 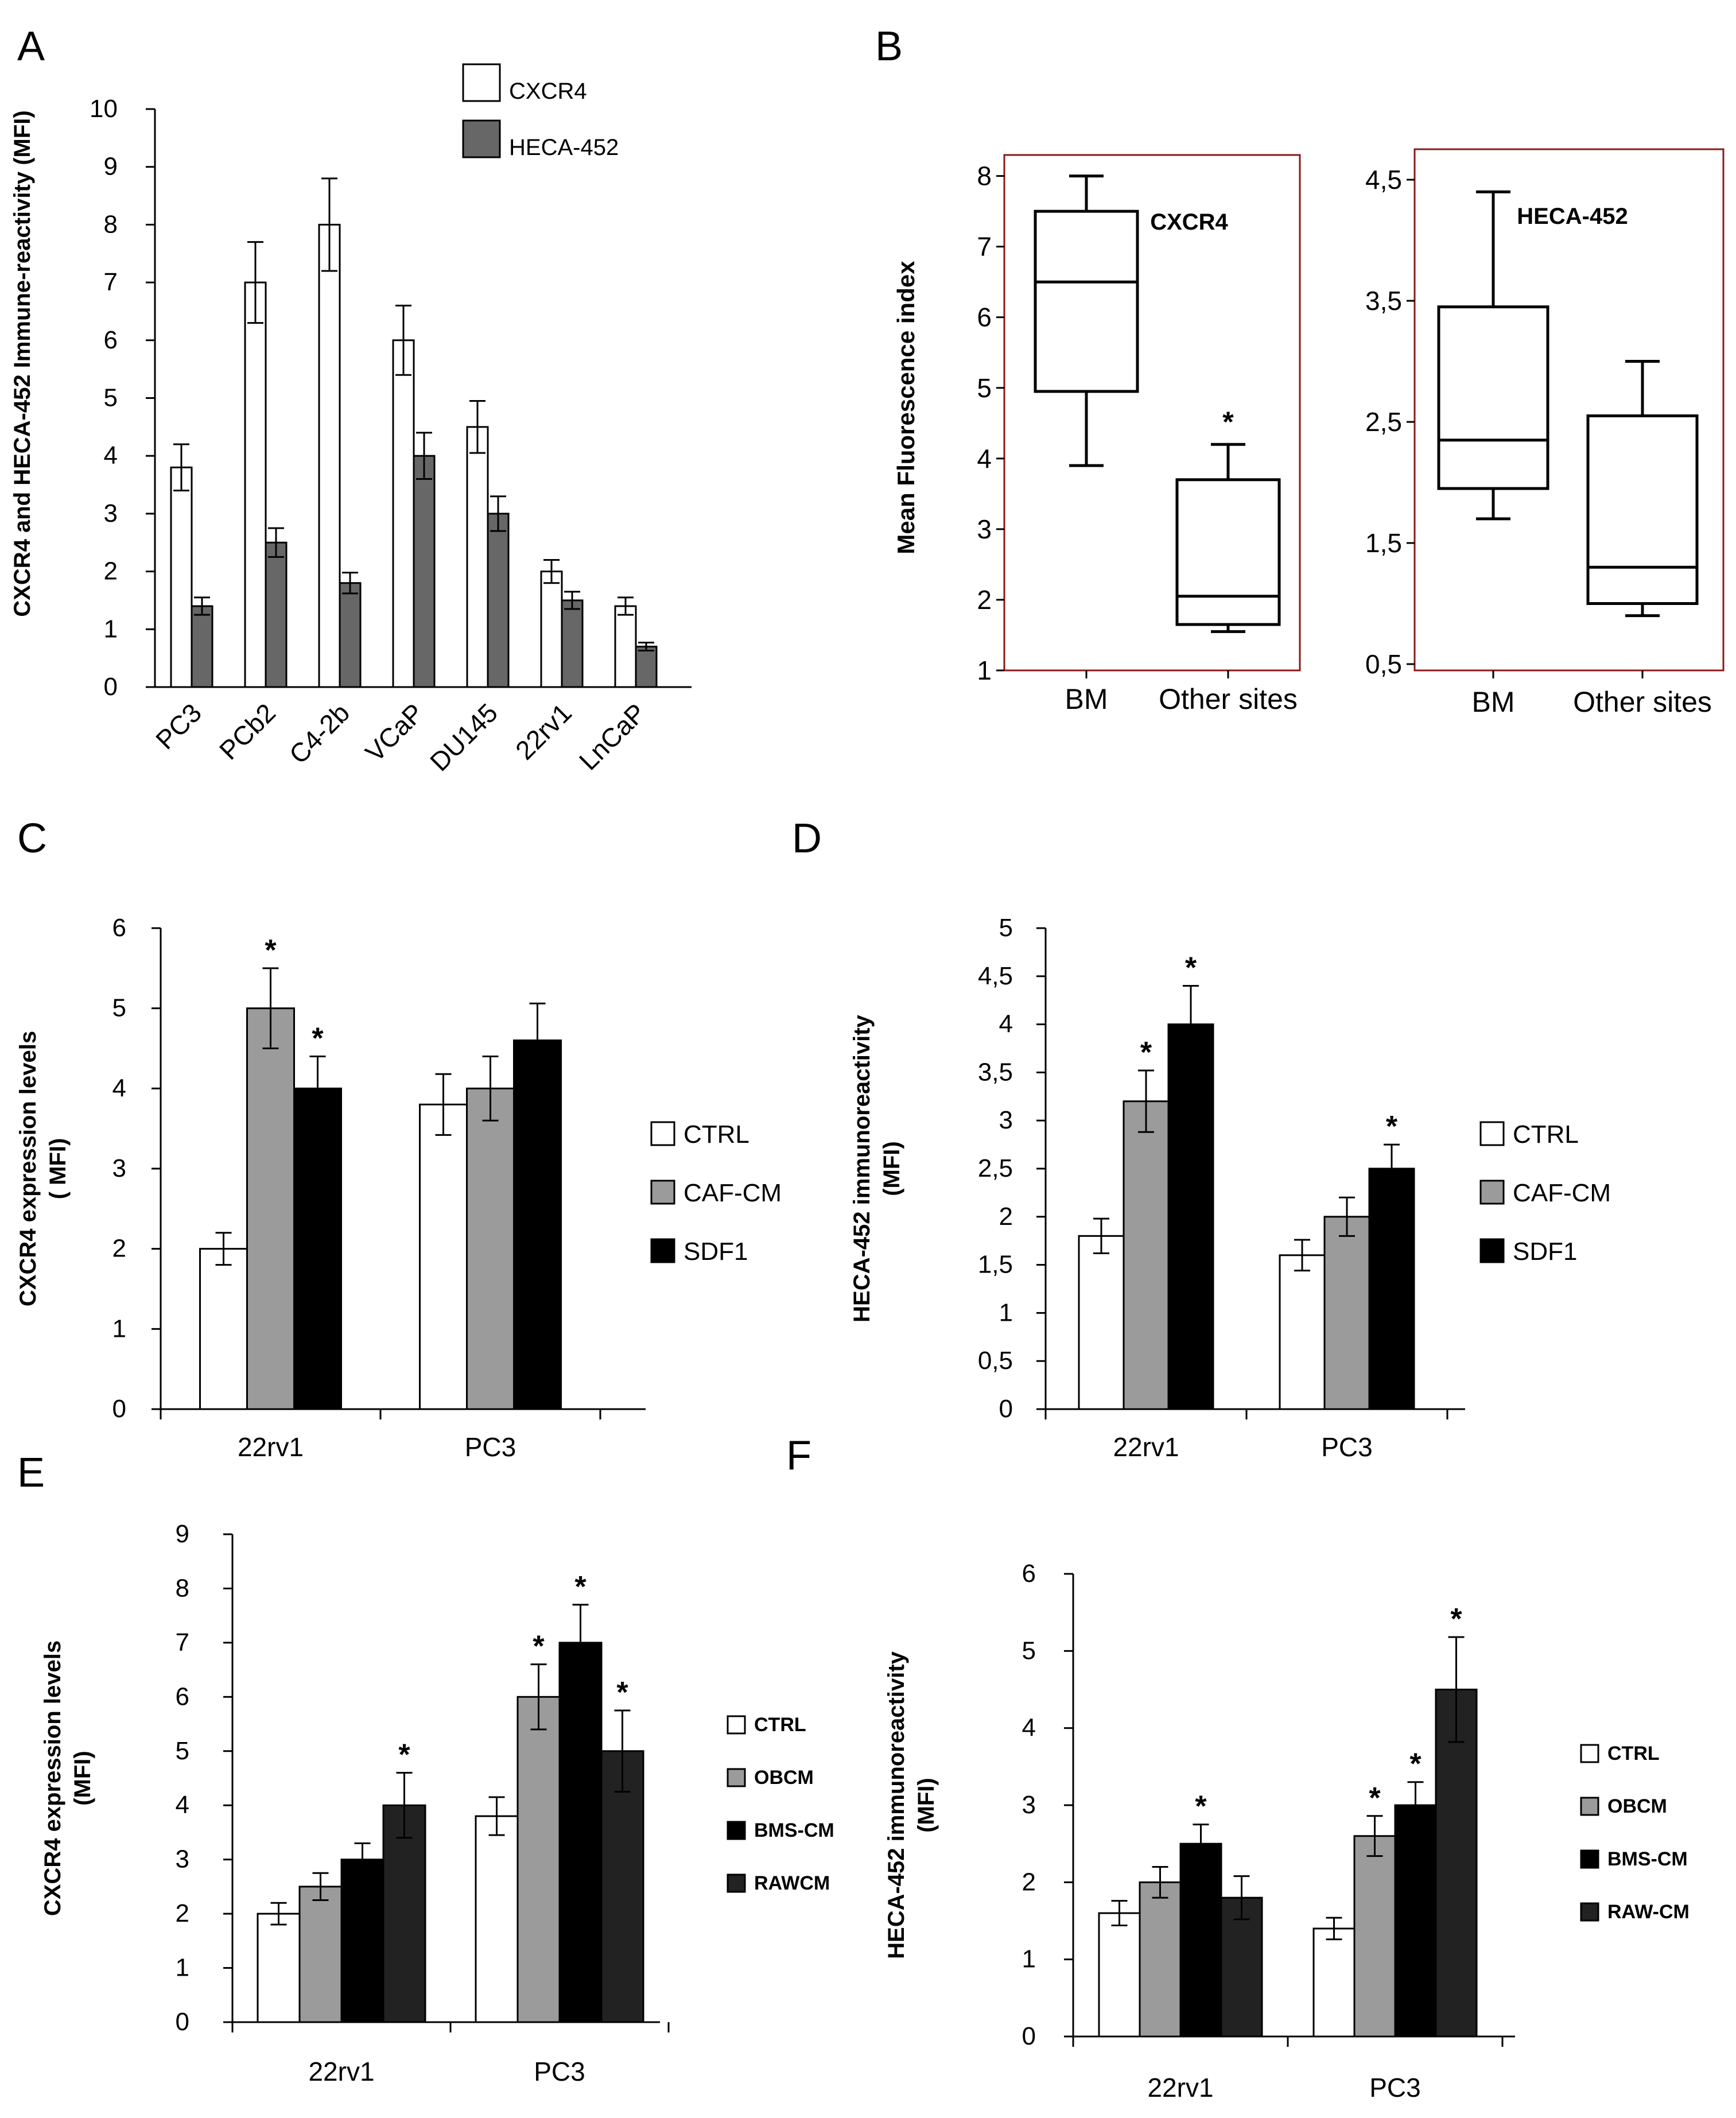 I want to click on y-tick-label-B1: 3, so click(x=985, y=529).